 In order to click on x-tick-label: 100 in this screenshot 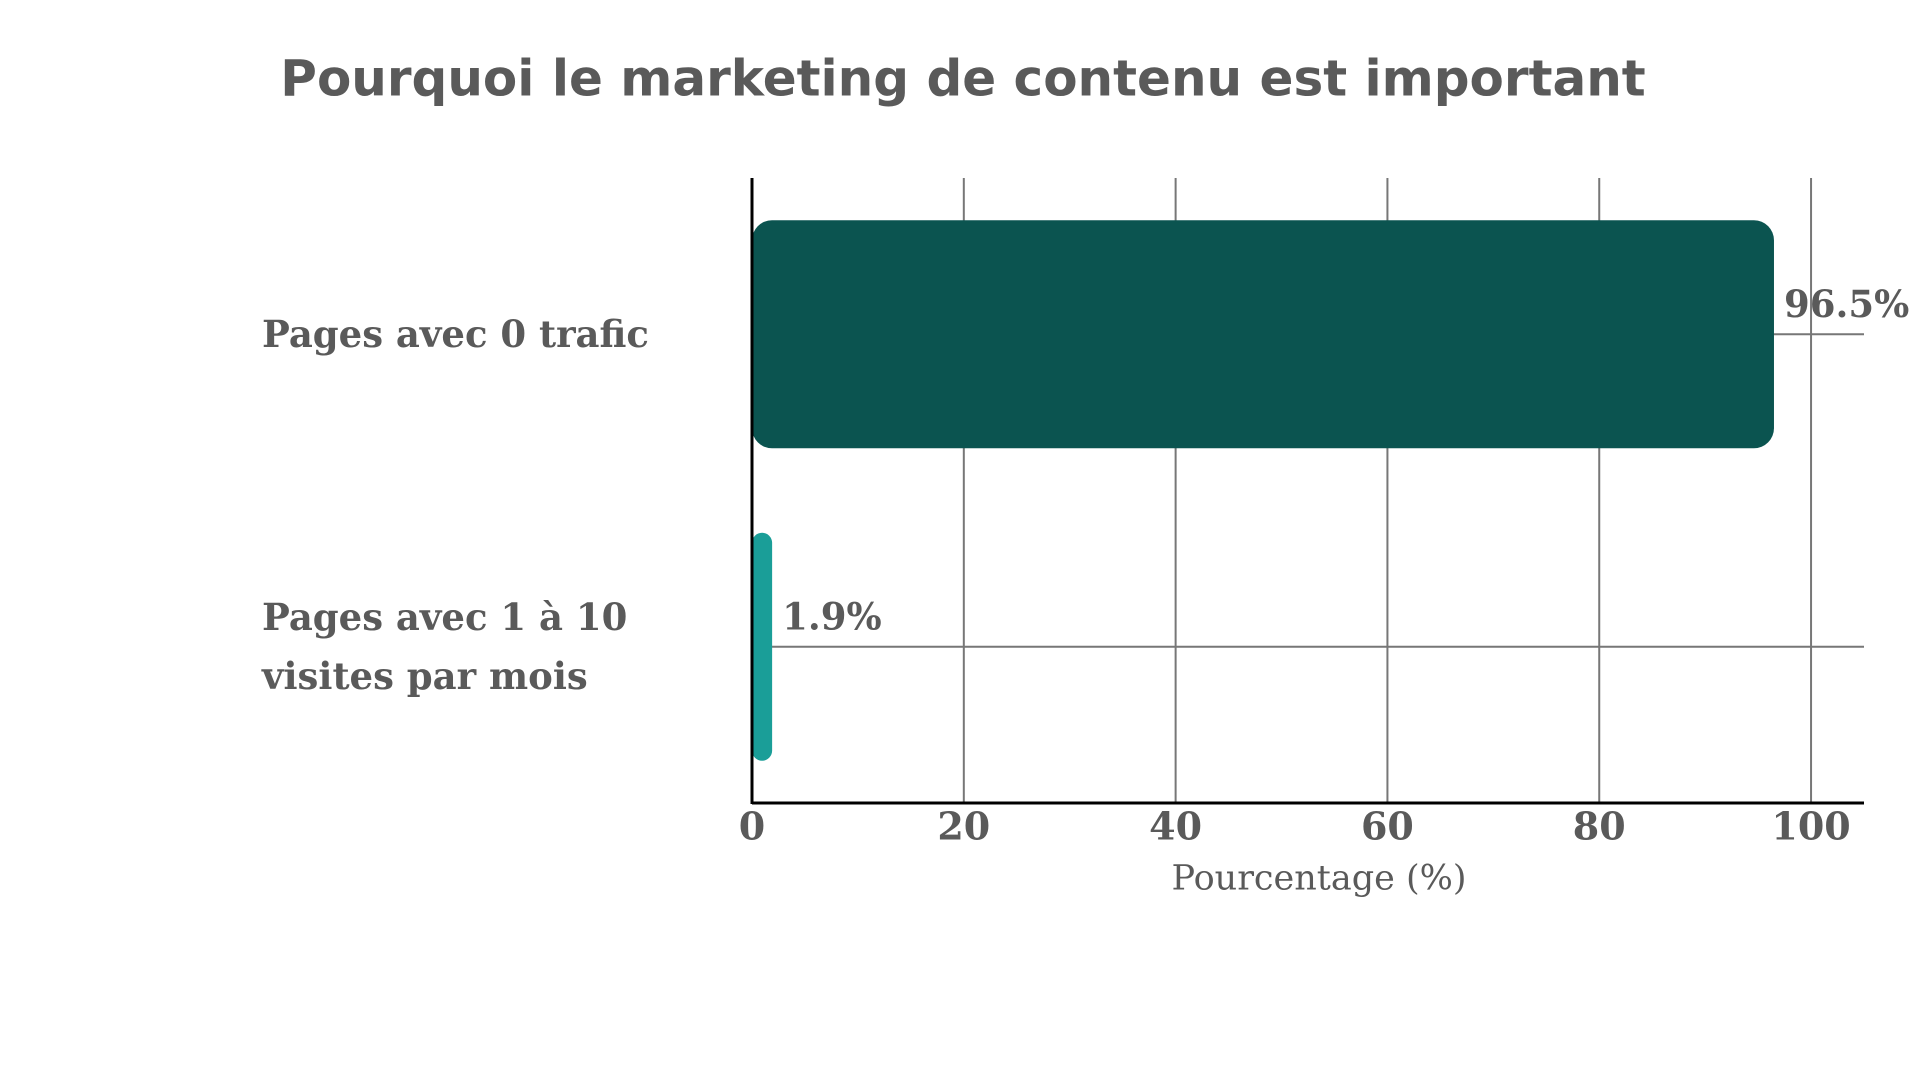, I will do `click(1810, 826)`.